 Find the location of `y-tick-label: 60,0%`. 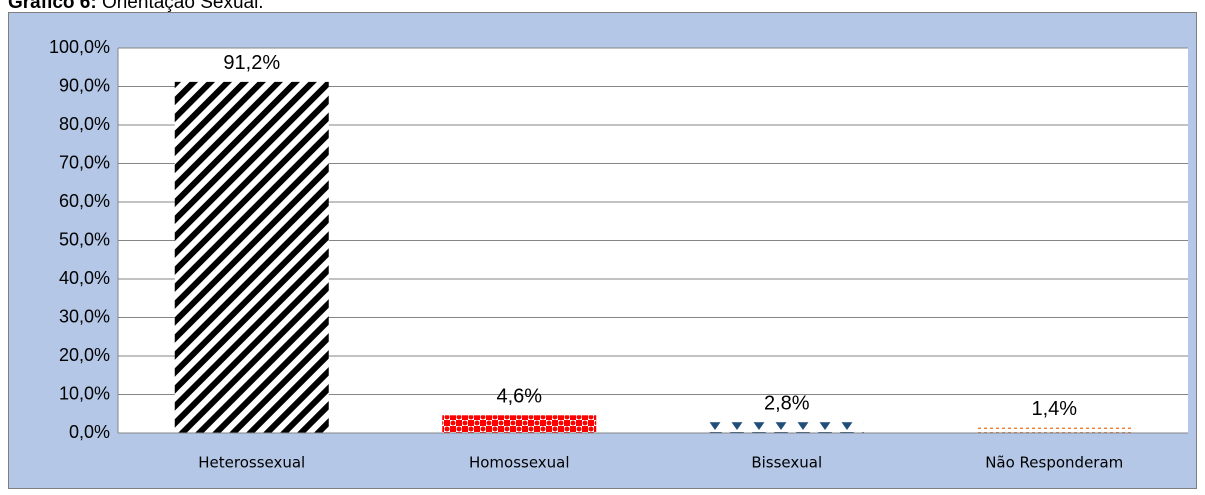

y-tick-label: 60,0% is located at coordinates (84, 201).